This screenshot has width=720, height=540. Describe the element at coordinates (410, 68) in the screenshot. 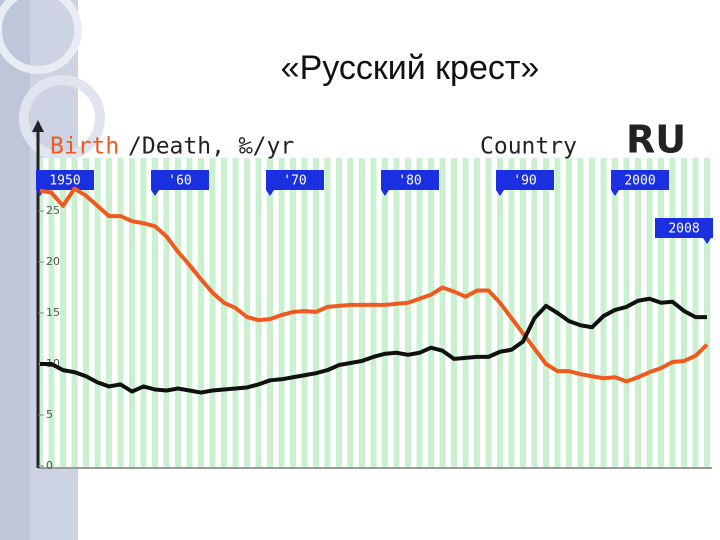

I see `slide-title: «Русский крест»` at that location.